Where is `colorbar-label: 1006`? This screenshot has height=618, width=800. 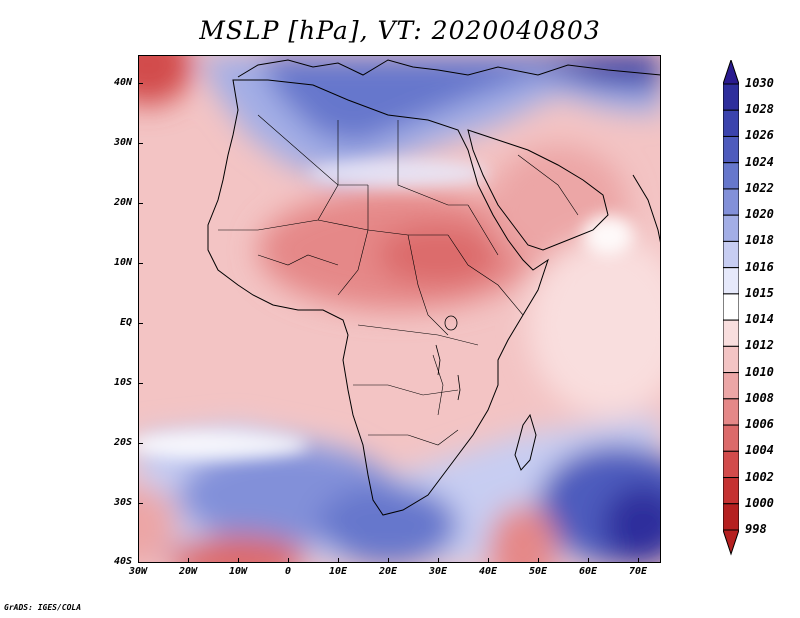
colorbar-label: 1006 is located at coordinates (759, 424).